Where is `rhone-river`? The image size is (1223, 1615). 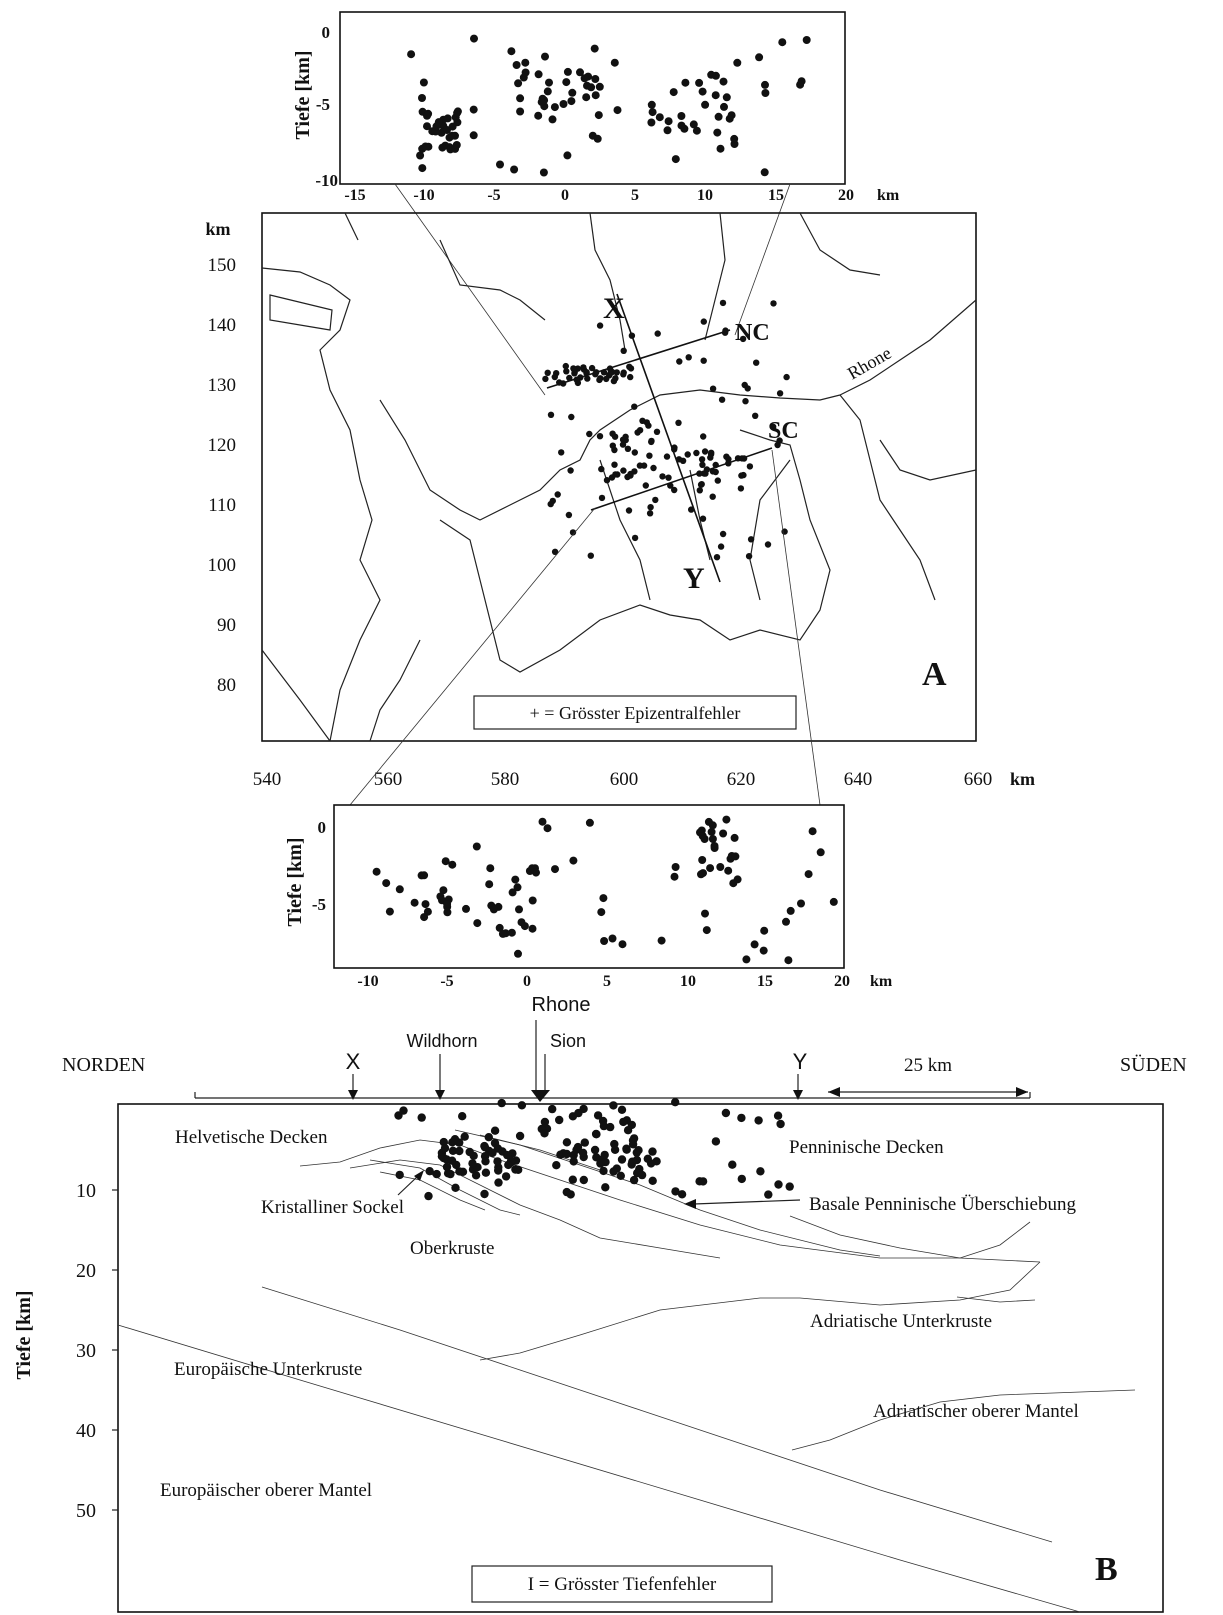 rhone-river is located at coordinates (908, 347).